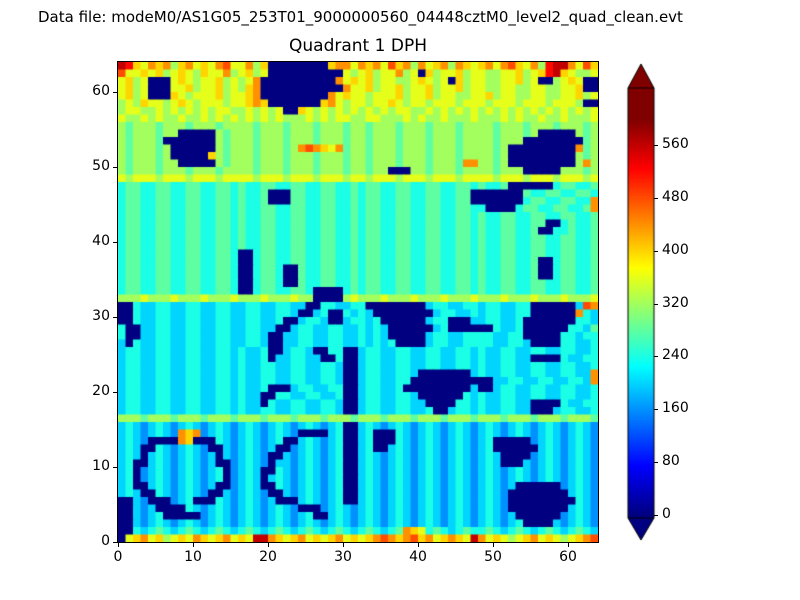 The height and width of the screenshot is (600, 800). I want to click on colorbar-tick-label: 80, so click(671, 461).